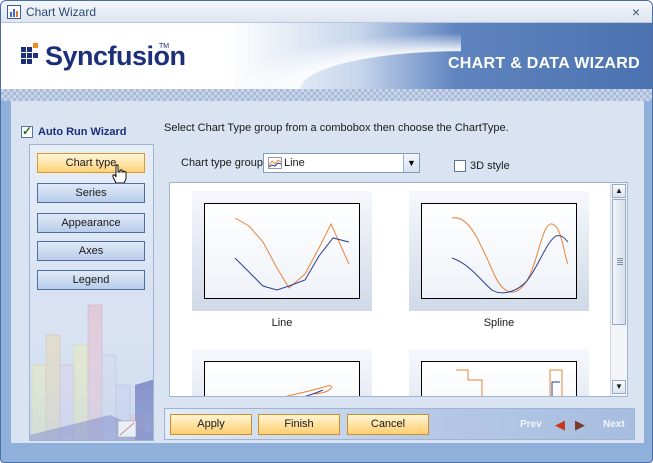 This screenshot has height=463, width=653. I want to click on gallery-item-spline, so click(499, 251).